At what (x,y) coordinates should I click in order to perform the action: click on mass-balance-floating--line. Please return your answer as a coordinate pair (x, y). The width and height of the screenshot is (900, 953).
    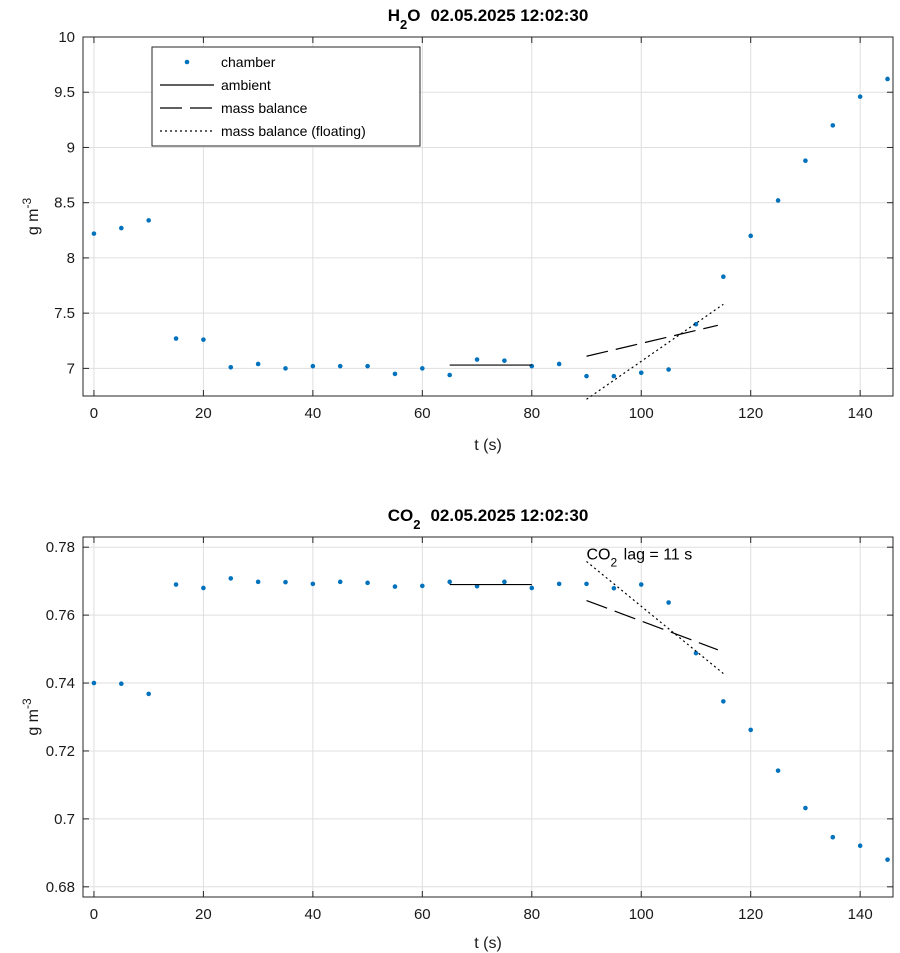
    Looking at the image, I should click on (655, 617).